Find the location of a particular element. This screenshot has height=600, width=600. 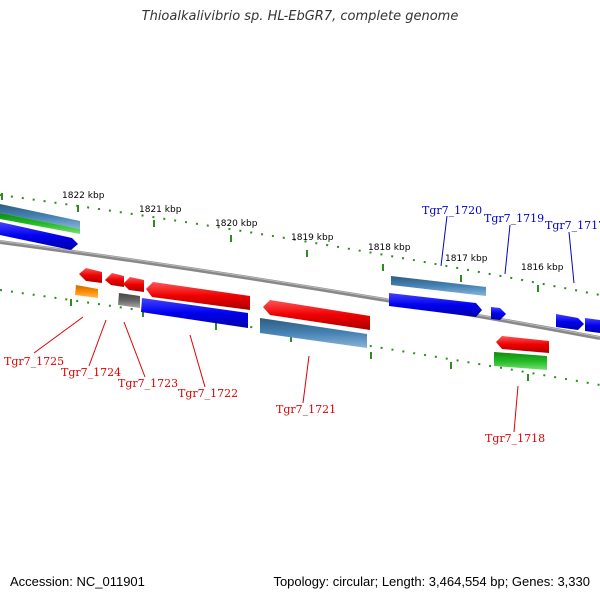

gene-arrow-steel is located at coordinates (40, 216).